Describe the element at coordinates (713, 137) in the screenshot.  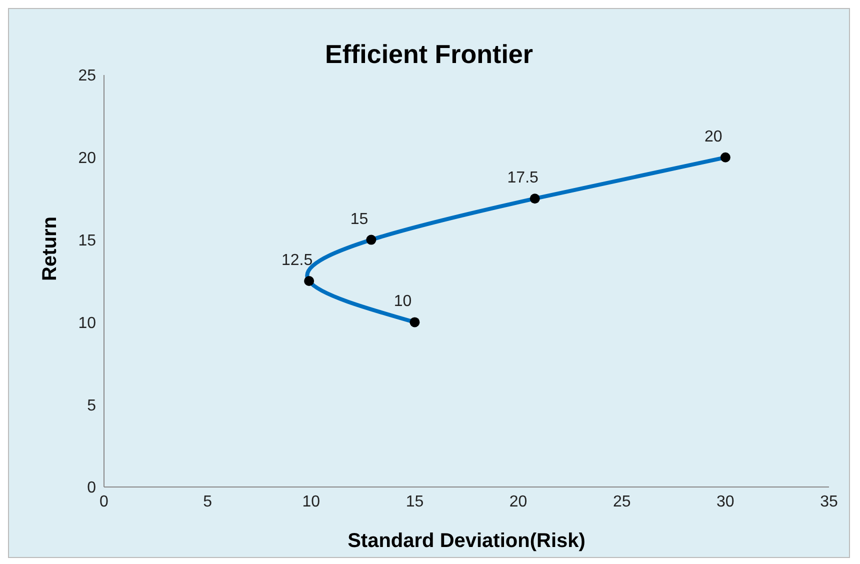
I see `data-label: 20` at that location.